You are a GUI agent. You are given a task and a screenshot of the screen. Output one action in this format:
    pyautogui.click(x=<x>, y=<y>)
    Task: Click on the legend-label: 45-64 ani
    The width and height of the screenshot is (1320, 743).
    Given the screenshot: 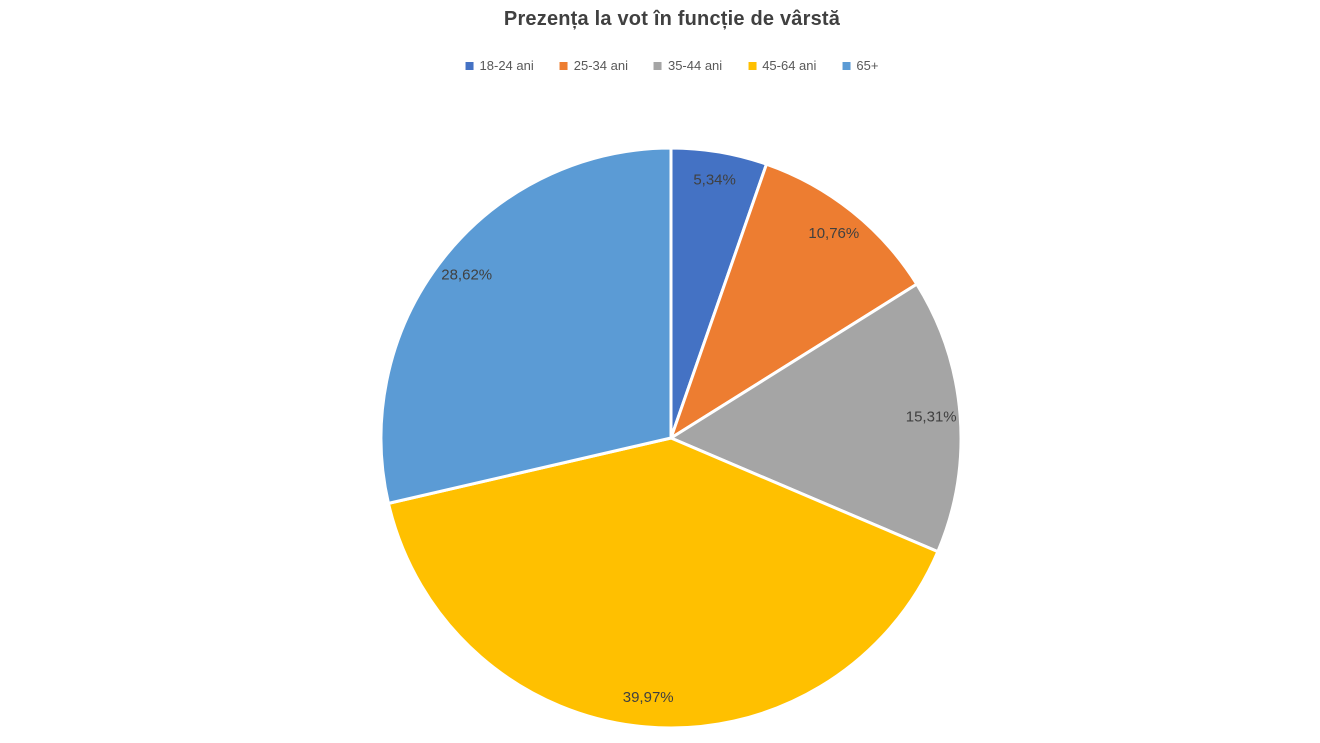 What is the action you would take?
    pyautogui.click(x=789, y=65)
    